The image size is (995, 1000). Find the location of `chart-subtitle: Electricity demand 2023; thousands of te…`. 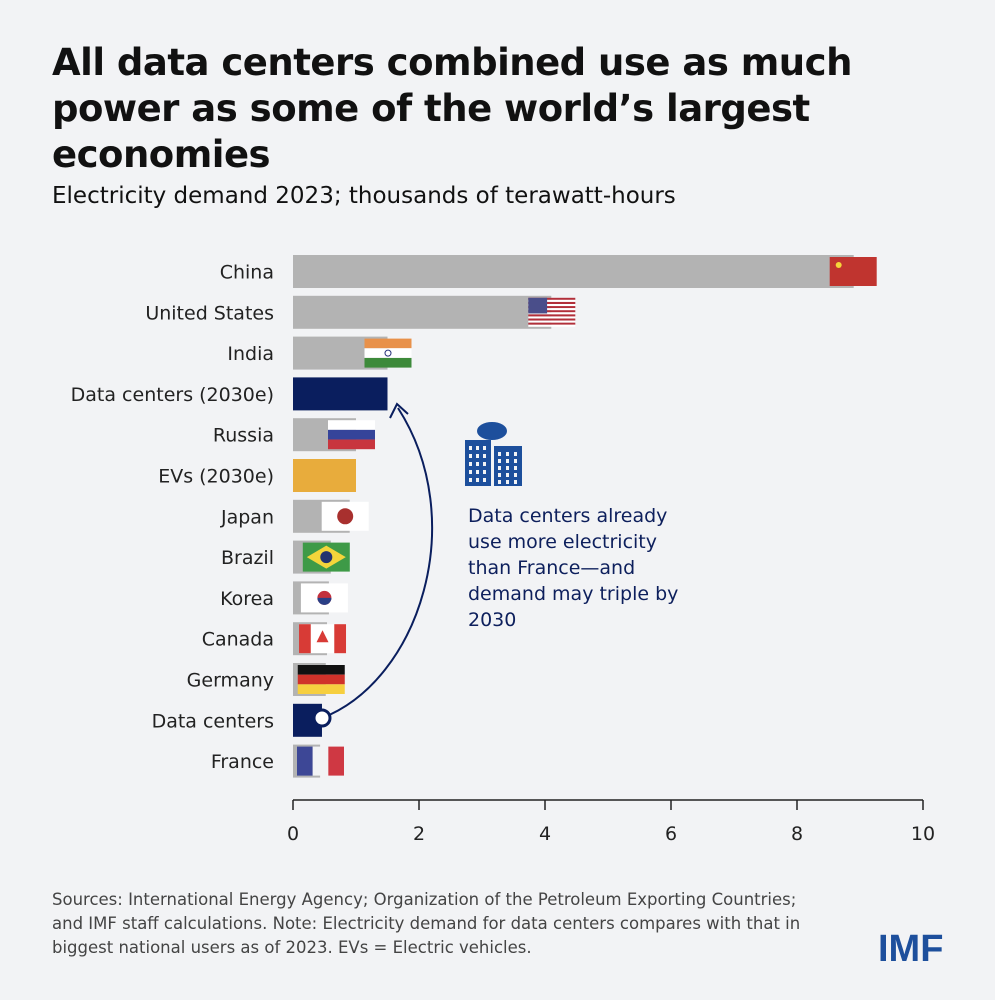

chart-subtitle: Electricity demand 2023; thousands of te… is located at coordinates (364, 196).